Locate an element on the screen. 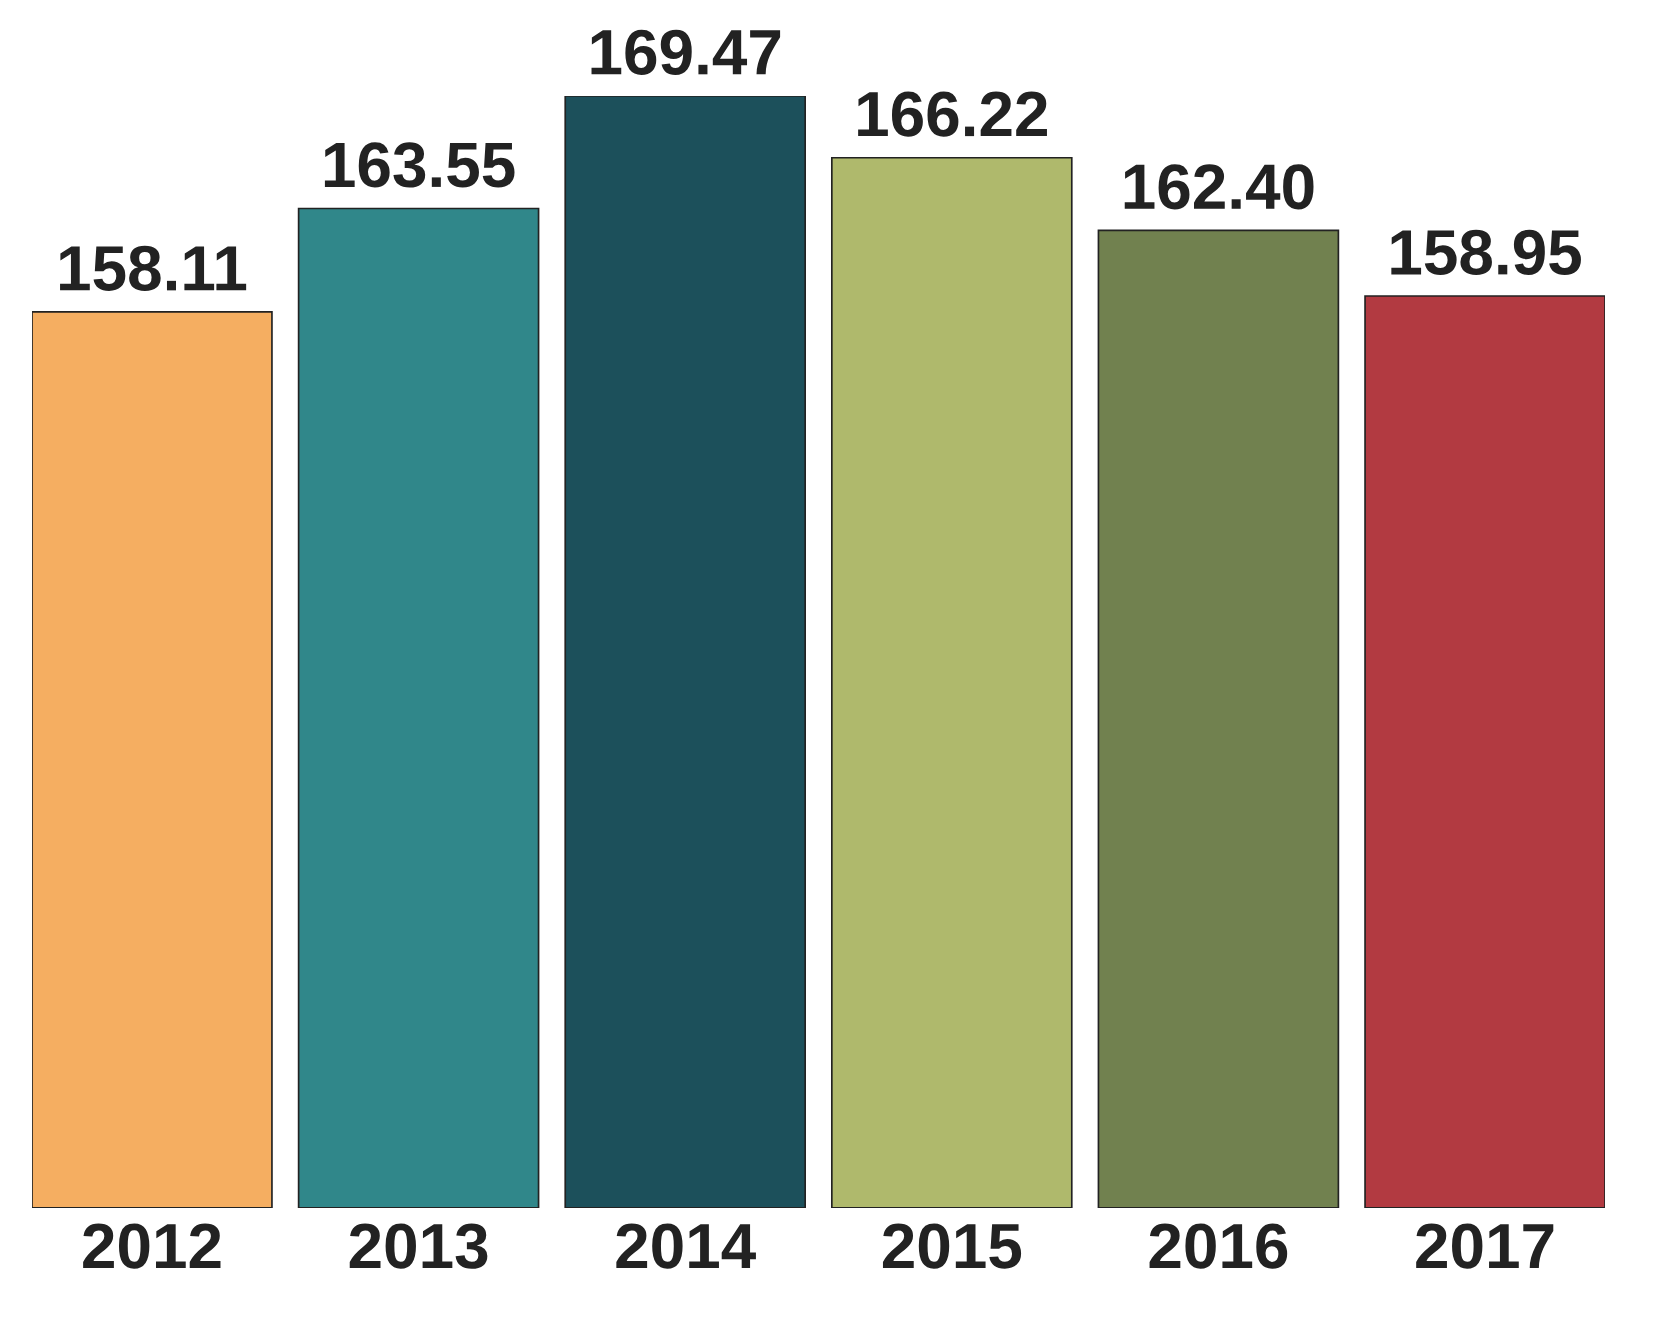  x-tick-label: 2013 is located at coordinates (418, 1246).